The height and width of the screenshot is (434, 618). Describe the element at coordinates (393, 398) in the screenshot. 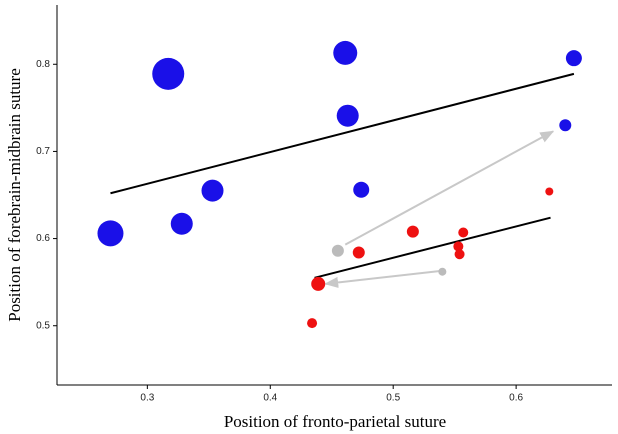

I see `x-tick-label: 0.5` at that location.